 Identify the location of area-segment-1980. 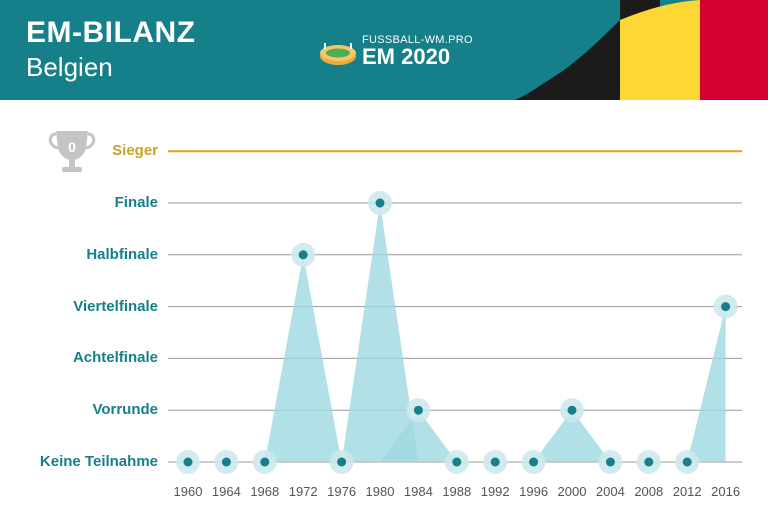
(380, 332).